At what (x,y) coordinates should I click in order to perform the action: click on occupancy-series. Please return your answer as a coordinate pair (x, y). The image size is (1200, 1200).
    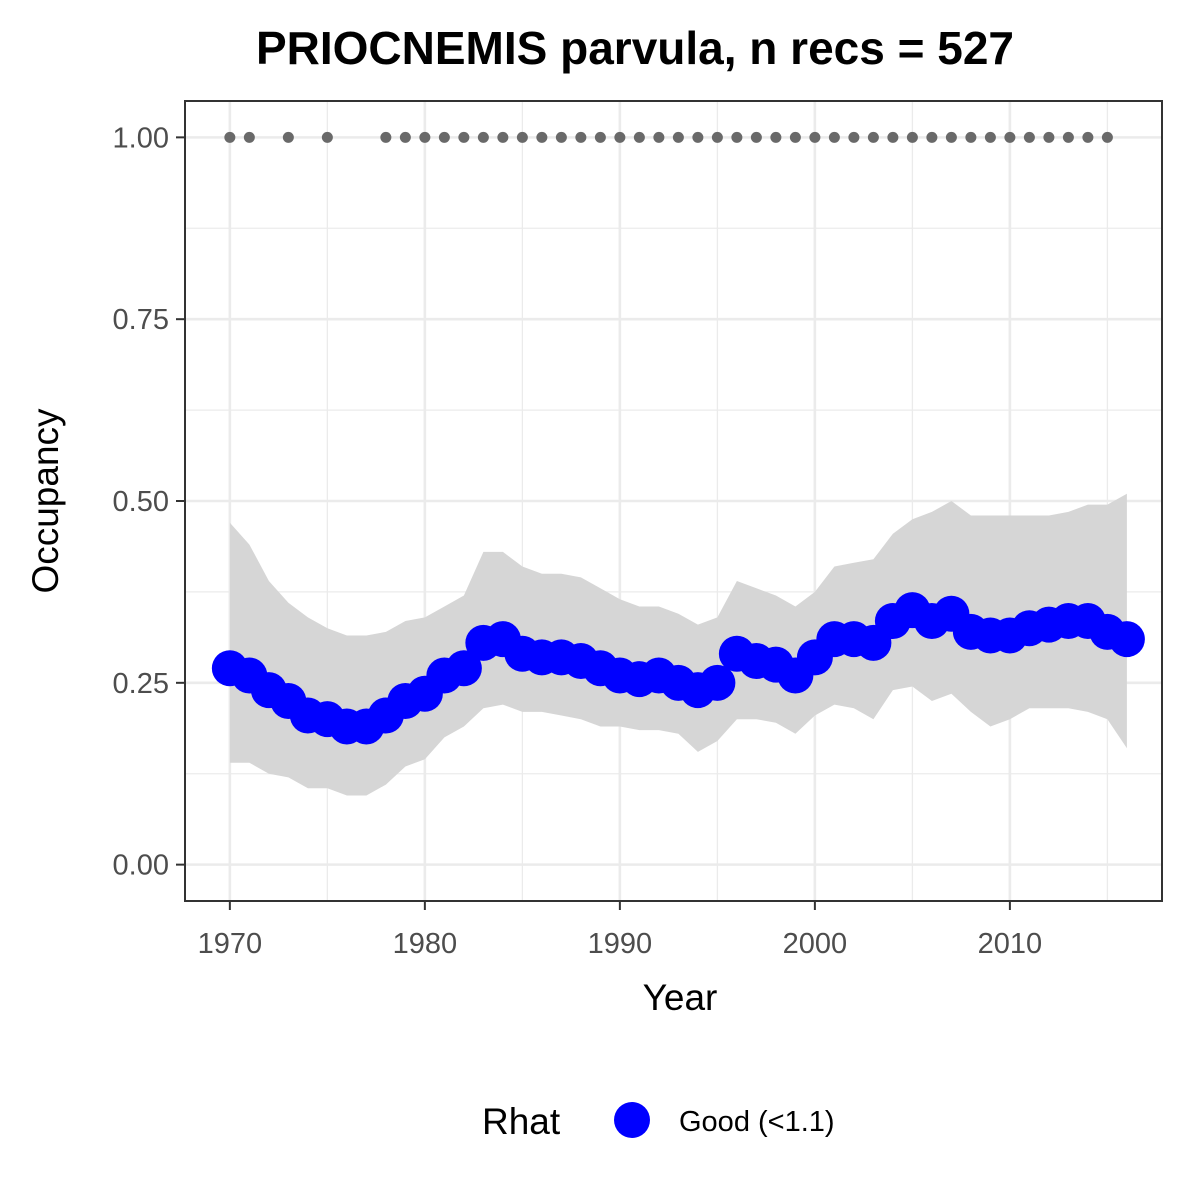
    Looking at the image, I should click on (678, 668).